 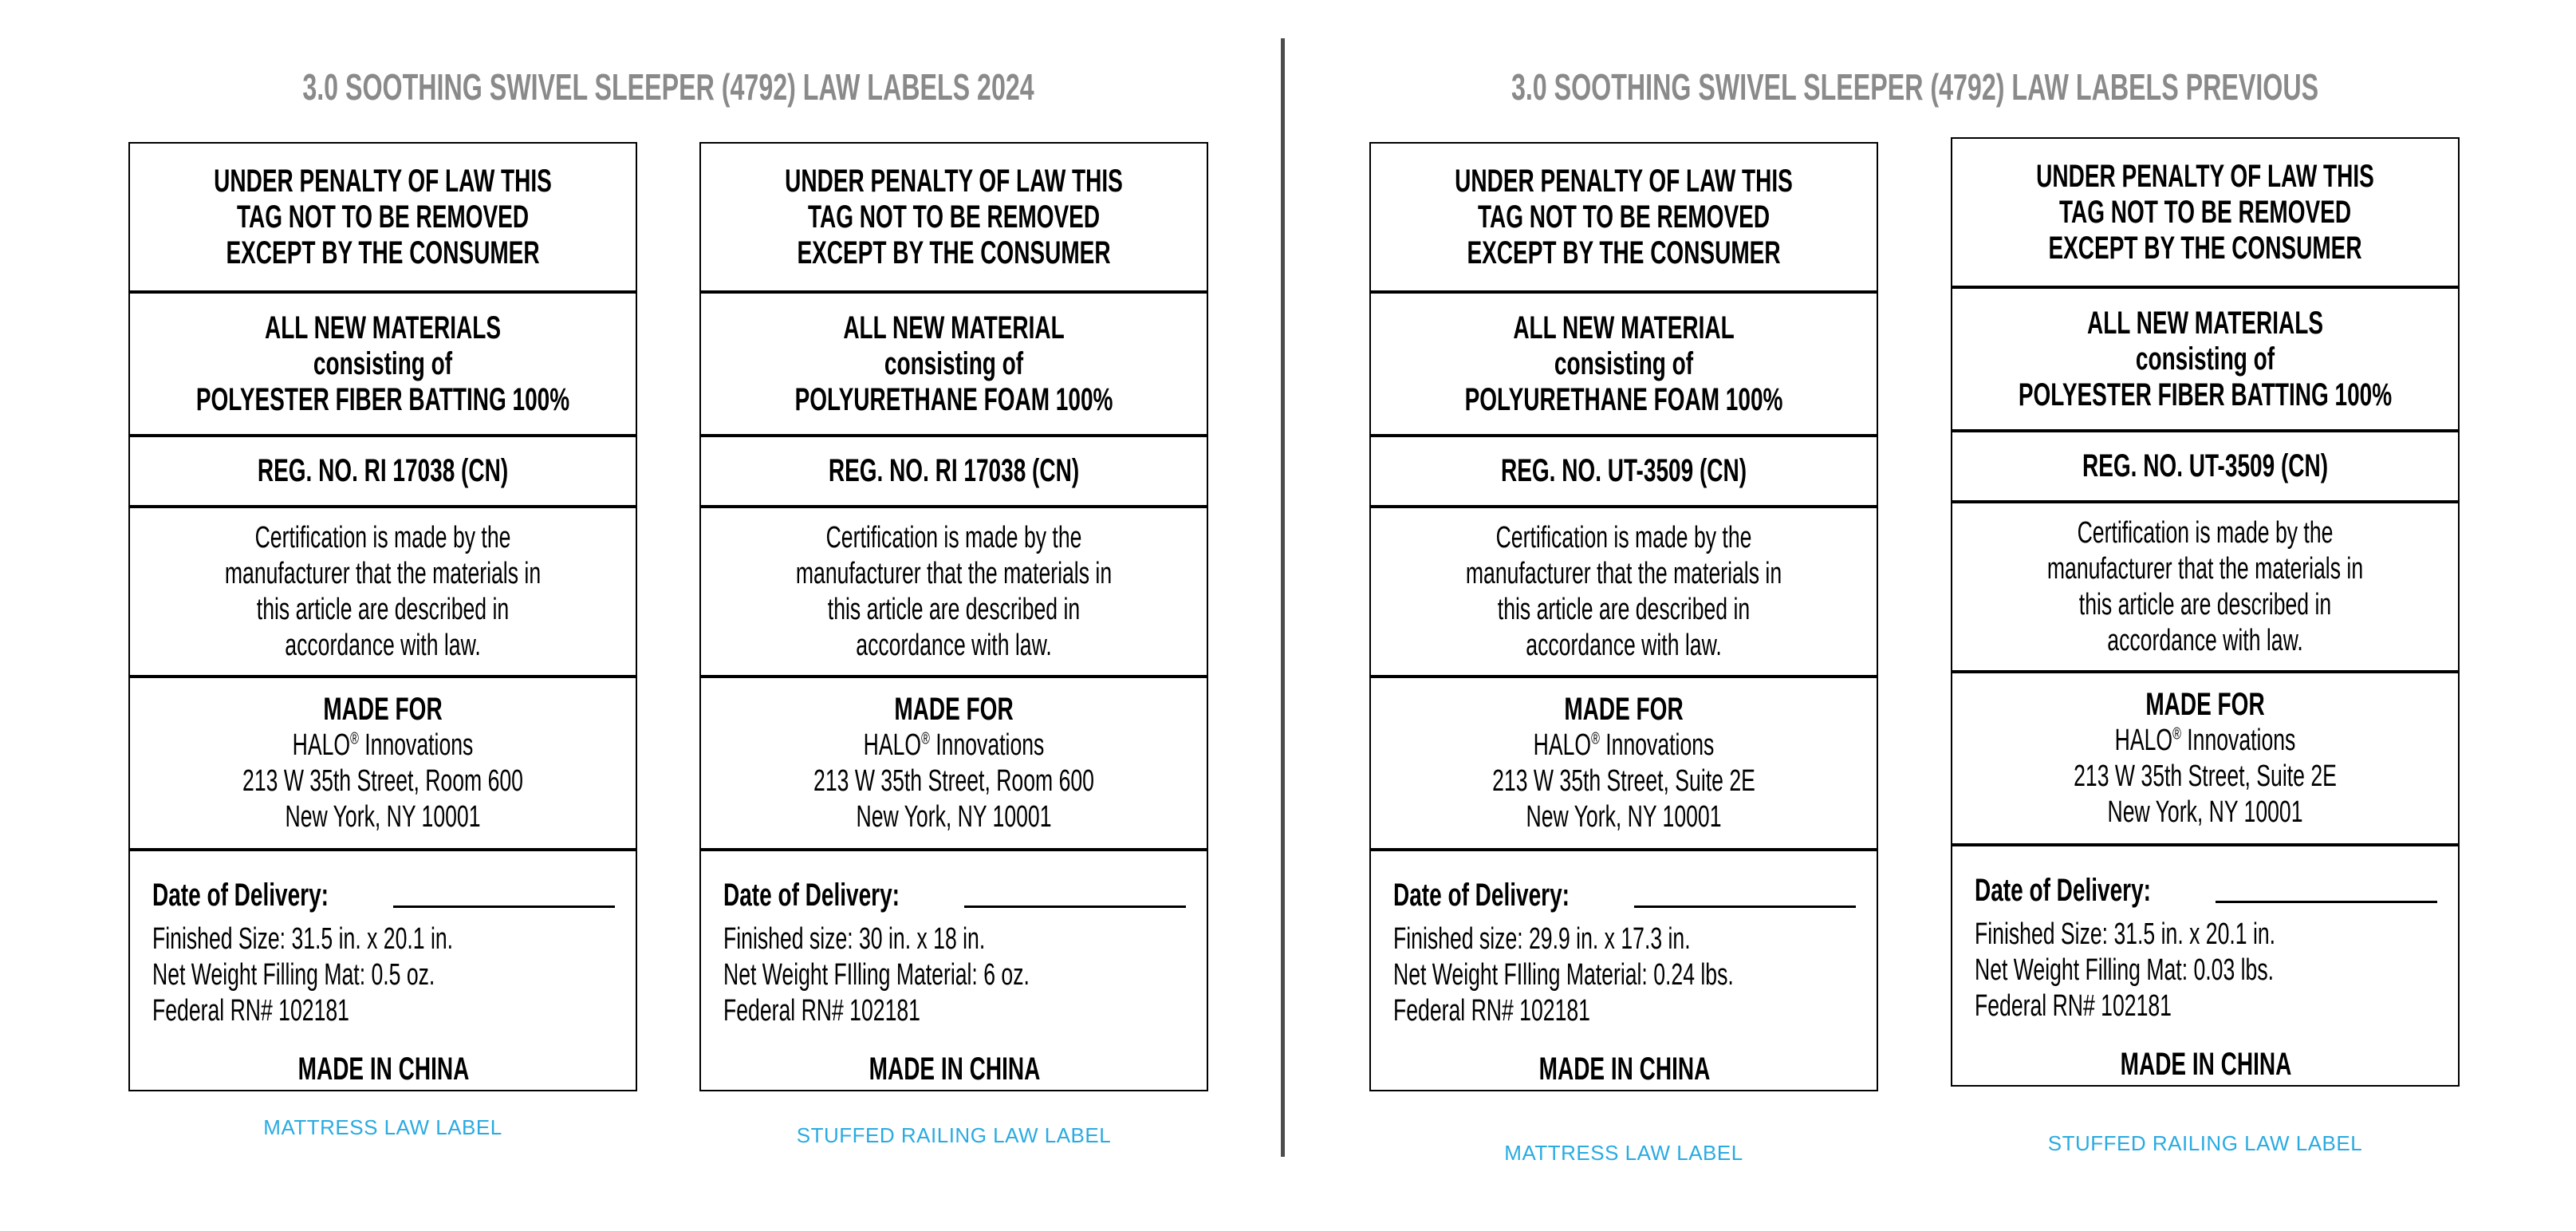 I want to click on caption-2024-stuffed-railing: STUFFED RAILING LAW LABEL, so click(x=954, y=1135).